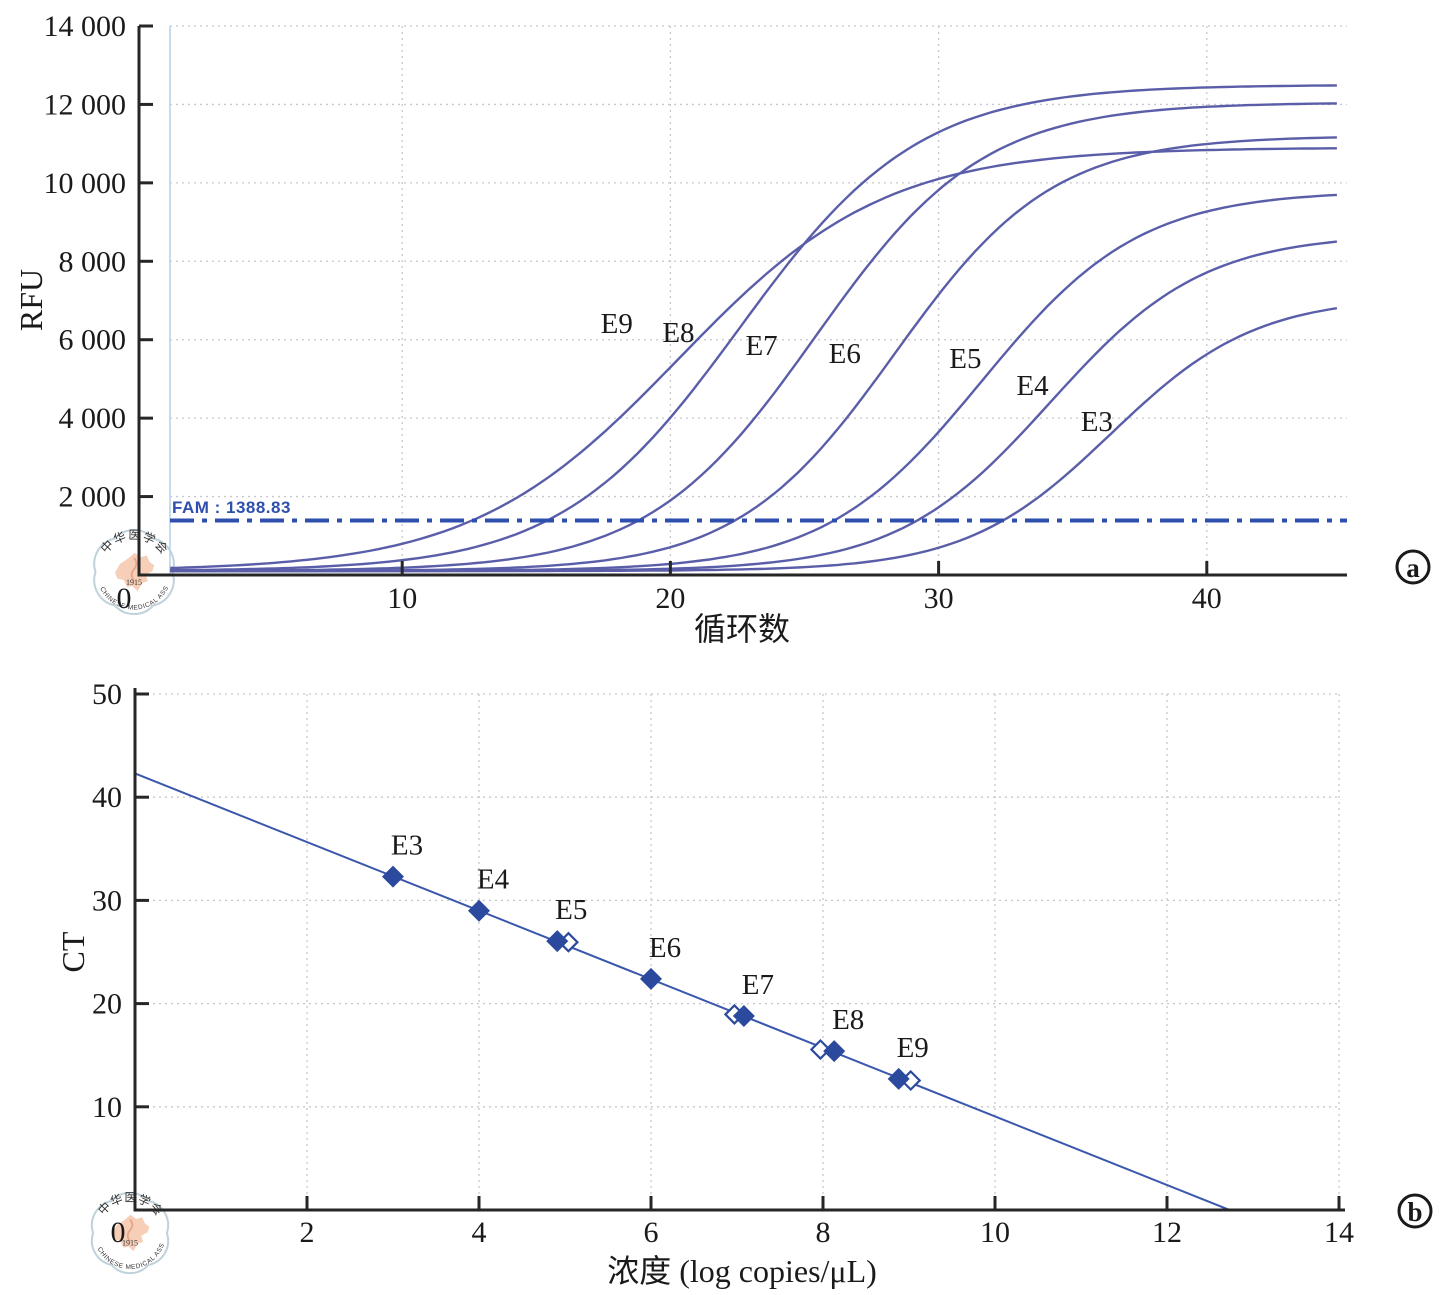  I want to click on x-tick-label-14: 14, so click(1339, 1232).